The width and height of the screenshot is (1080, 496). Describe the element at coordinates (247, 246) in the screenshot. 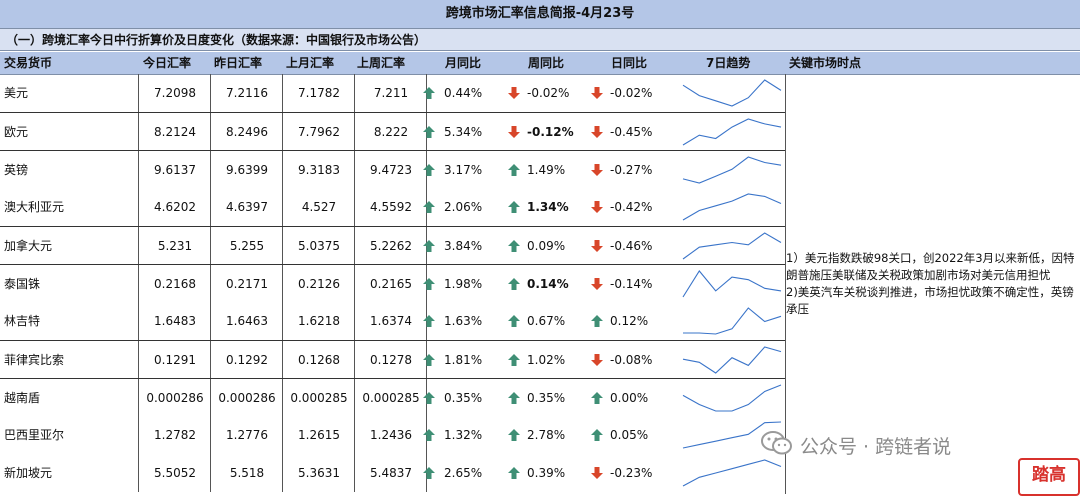

I see `rate-yesterday: 5.255` at that location.